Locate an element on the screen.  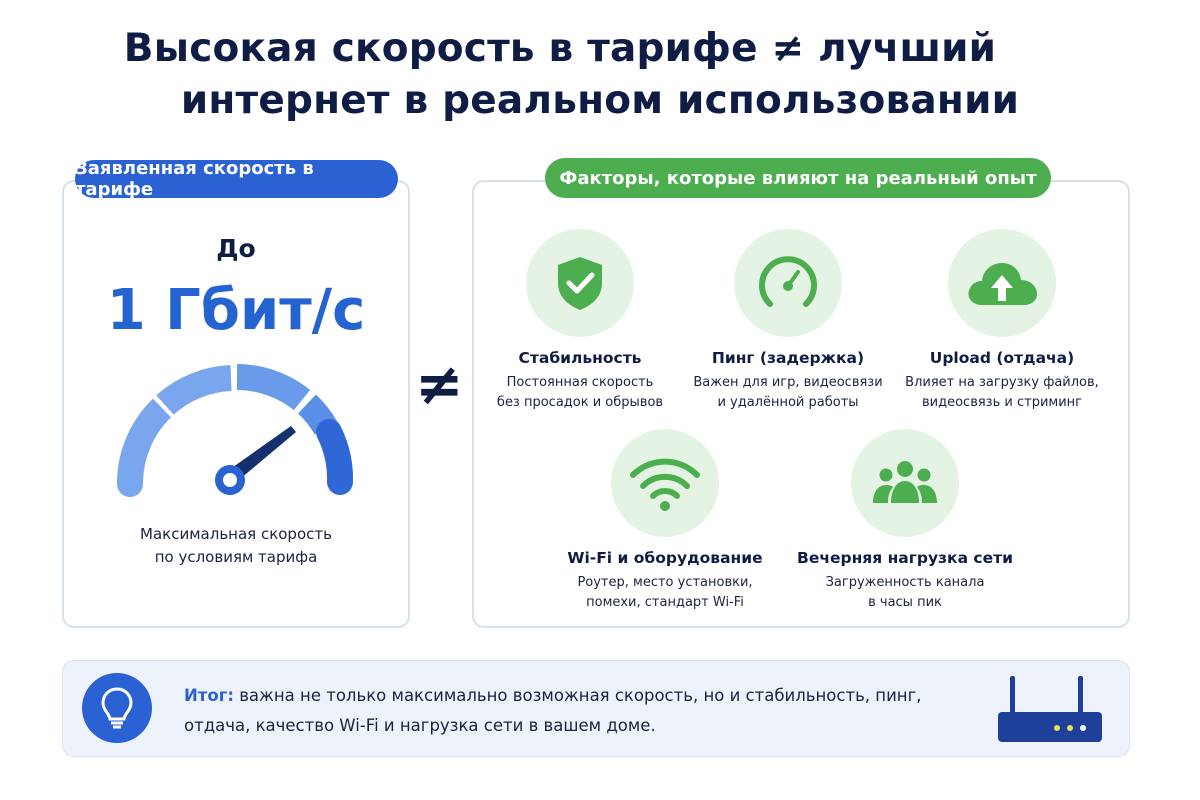
summary-panel is located at coordinates (596, 708).